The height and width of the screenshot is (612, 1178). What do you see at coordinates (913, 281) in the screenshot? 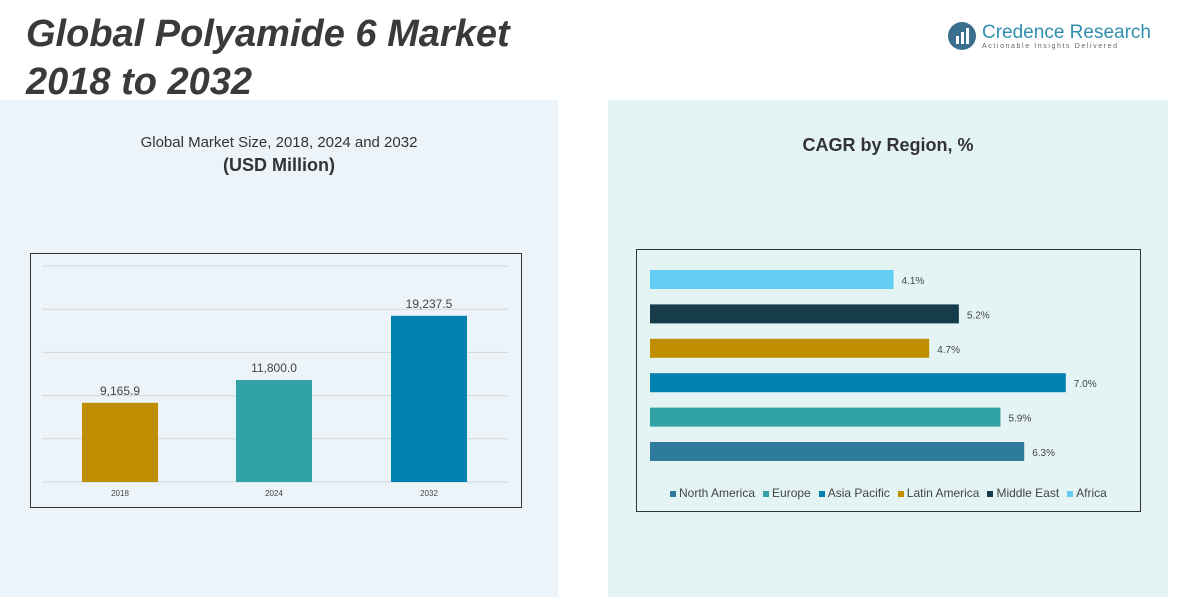
I see `data-label: 4.1%` at bounding box center [913, 281].